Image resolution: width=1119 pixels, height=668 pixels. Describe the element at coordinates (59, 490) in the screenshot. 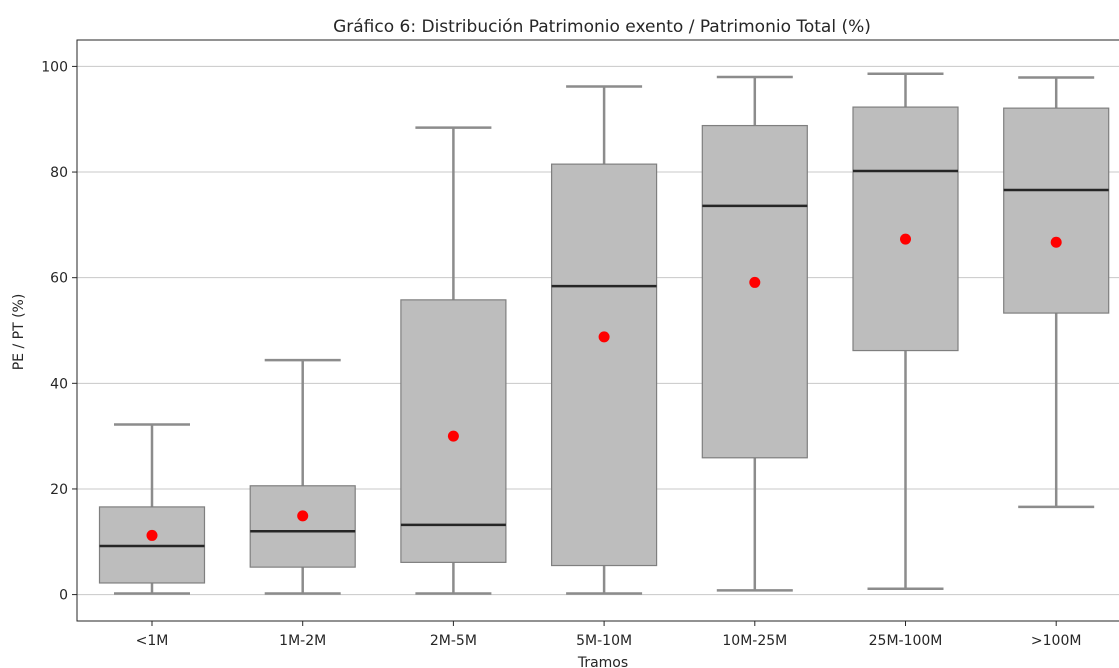

I see `y-tick-label: 20` at that location.